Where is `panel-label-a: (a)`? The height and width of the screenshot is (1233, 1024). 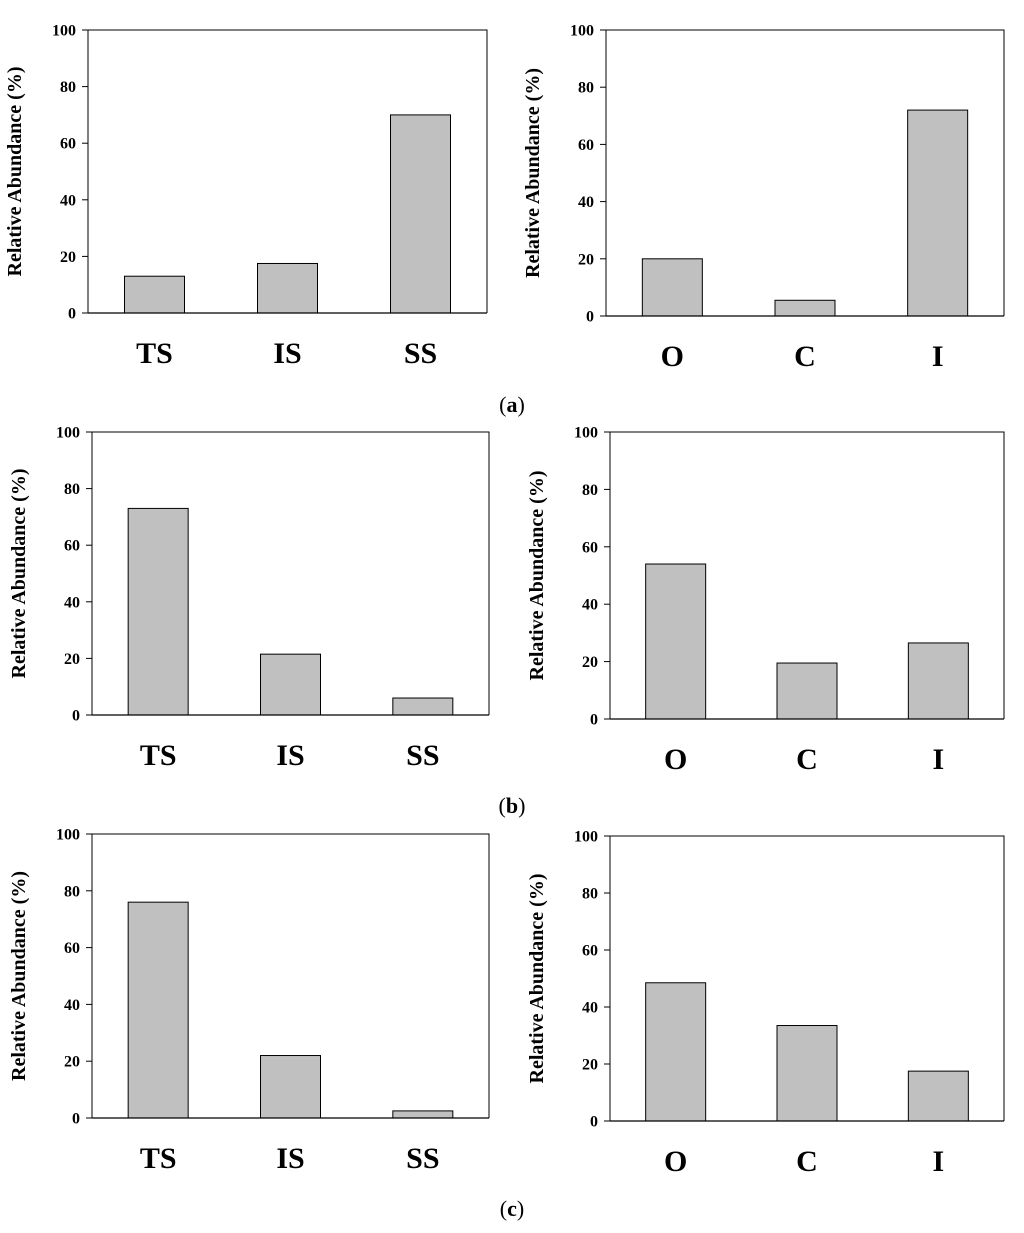
panel-label-a: (a) is located at coordinates (512, 404).